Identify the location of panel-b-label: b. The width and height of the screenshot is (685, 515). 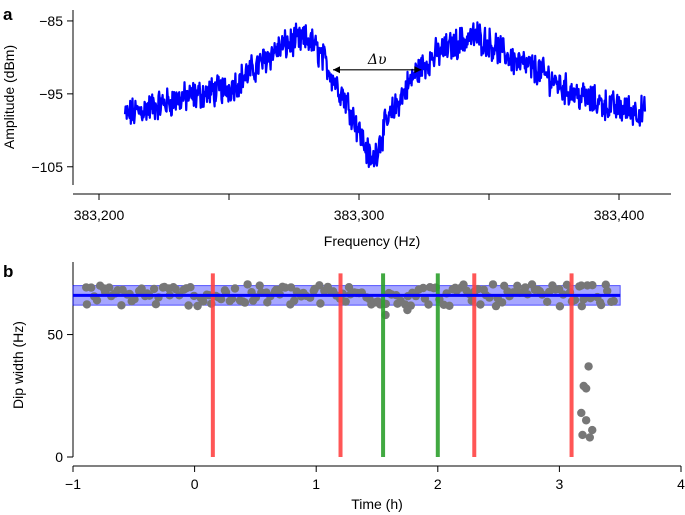
(8, 271).